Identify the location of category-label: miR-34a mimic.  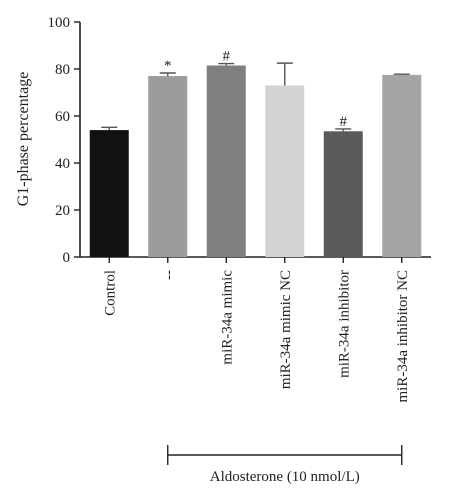
(227, 317).